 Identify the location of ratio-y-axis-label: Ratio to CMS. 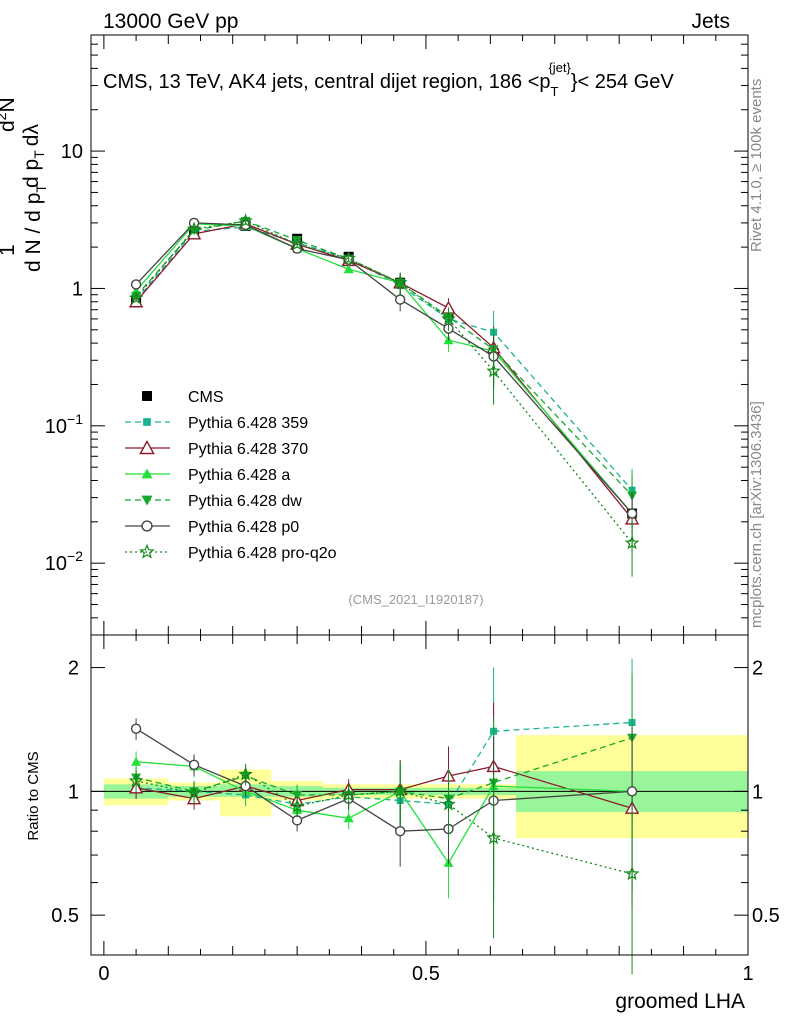
(33, 795).